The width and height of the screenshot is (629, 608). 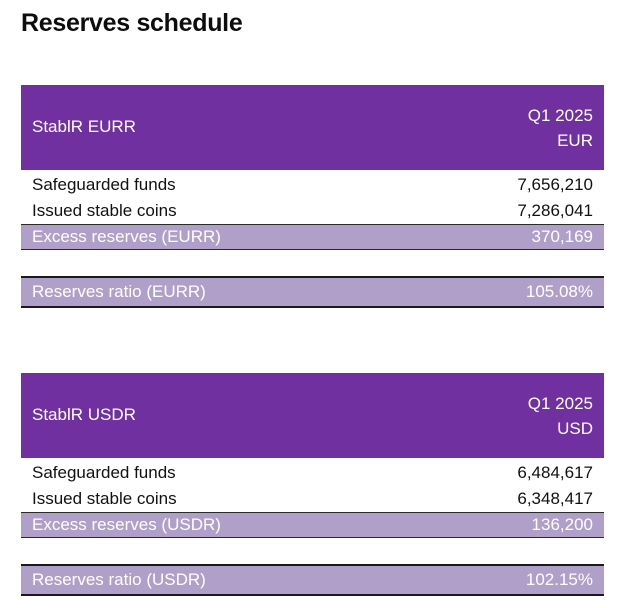 What do you see at coordinates (84, 126) in the screenshot?
I see `entity-name: StablR EURR` at bounding box center [84, 126].